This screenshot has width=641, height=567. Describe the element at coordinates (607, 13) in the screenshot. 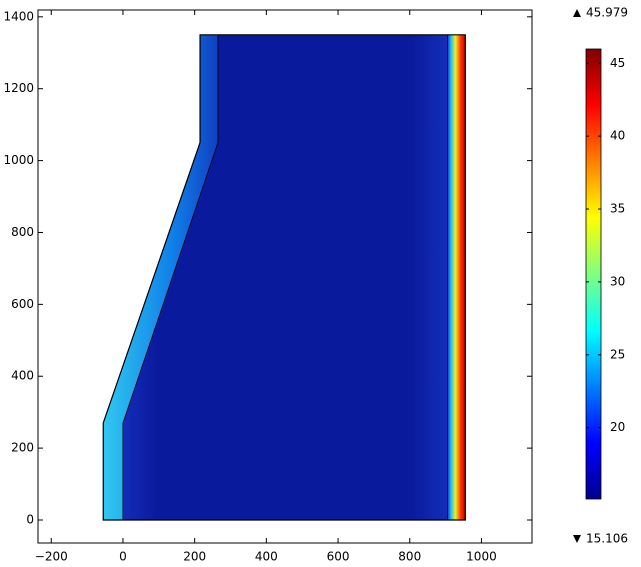

I see `max-label: 45.979` at that location.